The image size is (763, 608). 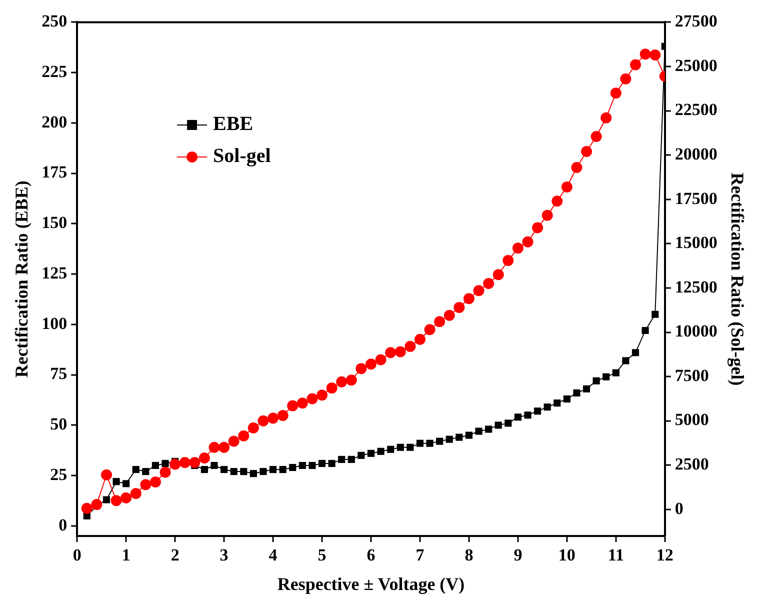 What do you see at coordinates (175, 555) in the screenshot?
I see `x-tick-label: 2` at bounding box center [175, 555].